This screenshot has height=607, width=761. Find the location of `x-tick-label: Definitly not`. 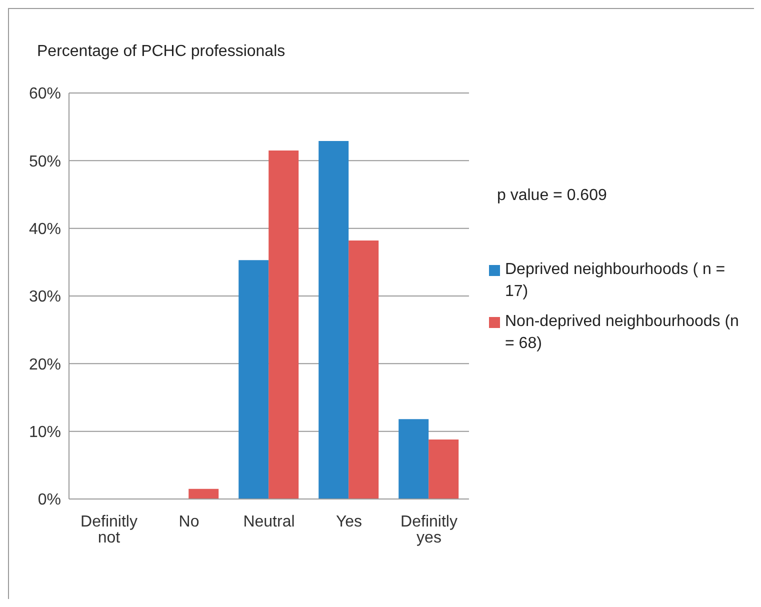

x-tick-label: Definitly not is located at coordinates (109, 529).